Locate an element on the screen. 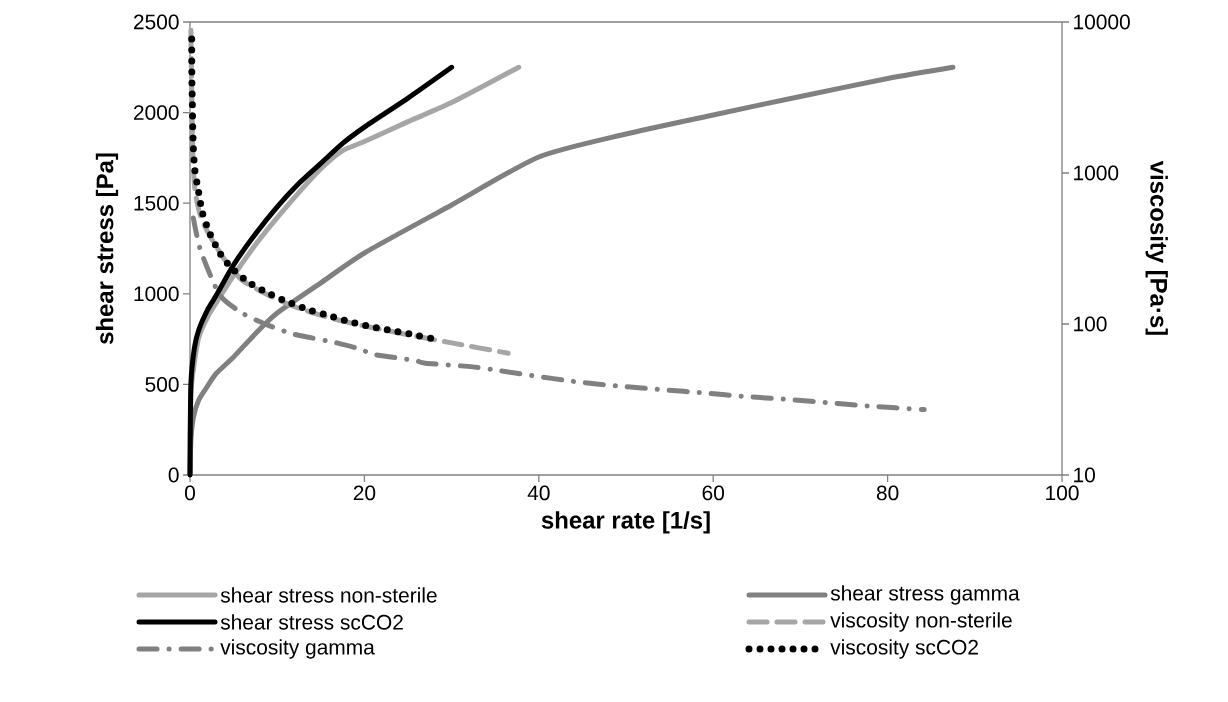  y-tick-label: 2500 is located at coordinates (156, 22).